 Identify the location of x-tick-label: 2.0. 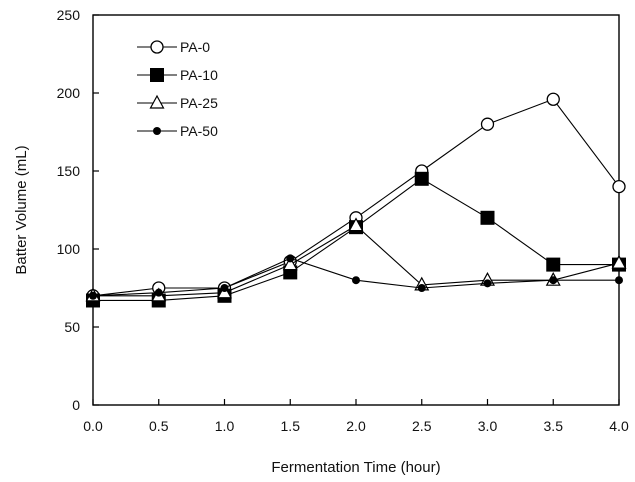
(356, 426).